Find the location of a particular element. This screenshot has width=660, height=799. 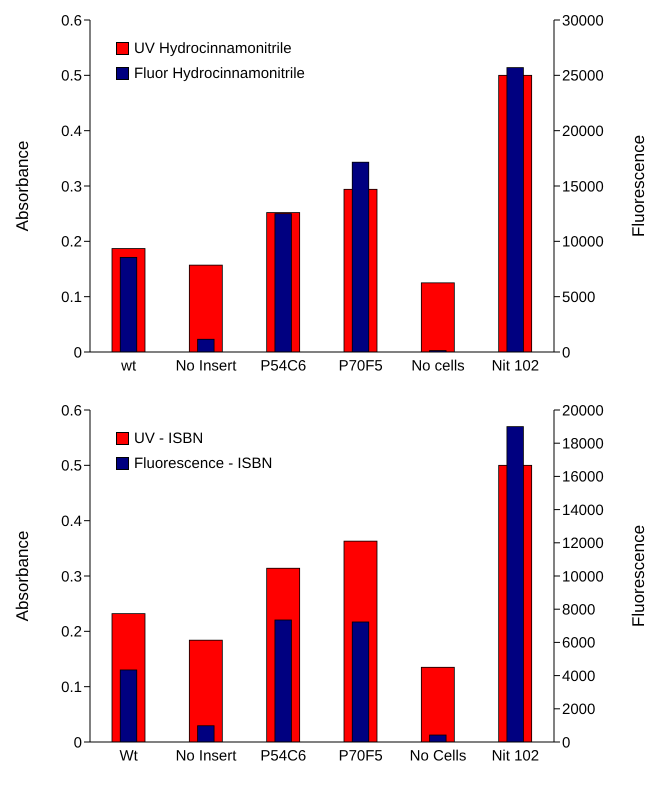

y2-tick-label: 30000 is located at coordinates (583, 21).